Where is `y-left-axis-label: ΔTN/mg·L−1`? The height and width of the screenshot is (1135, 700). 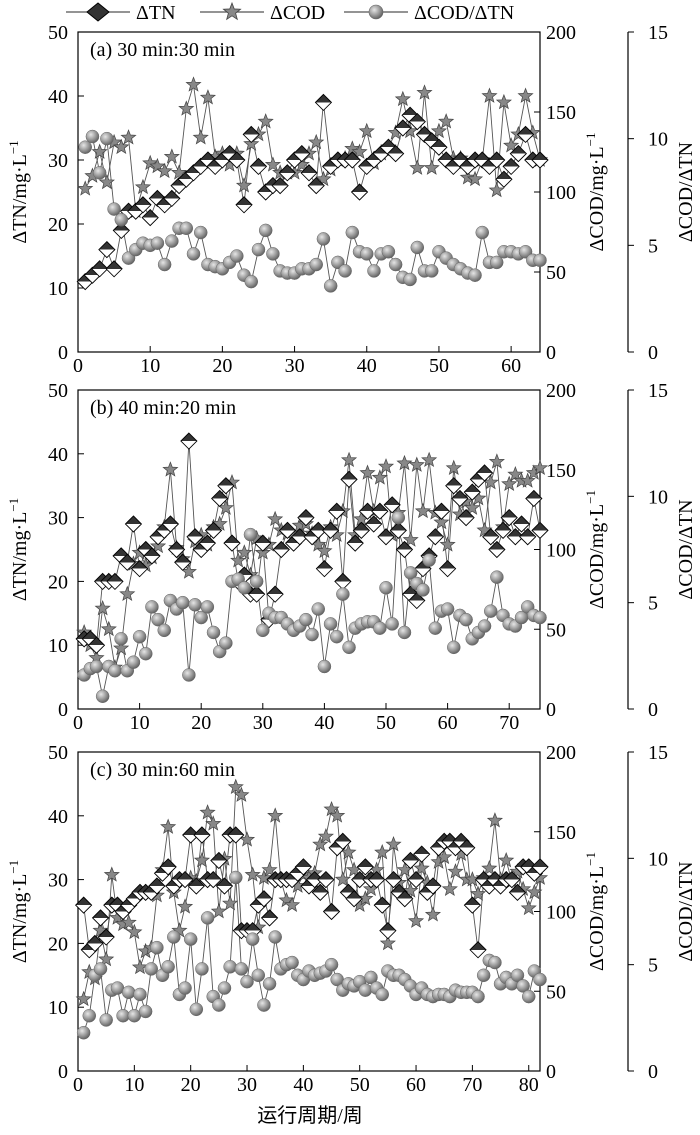
y-left-axis-label: ΔTN/mg·L−1 is located at coordinates (18, 549).